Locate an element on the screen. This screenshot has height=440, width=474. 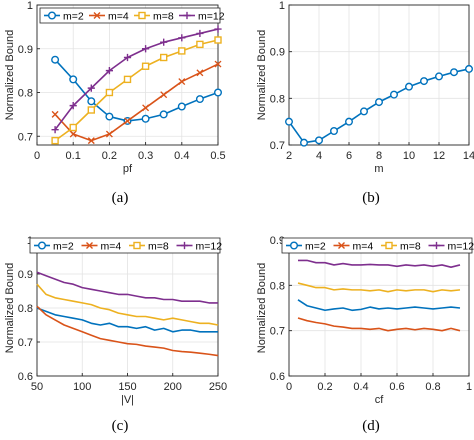
x-tick-label: 6 is located at coordinates (349, 156).